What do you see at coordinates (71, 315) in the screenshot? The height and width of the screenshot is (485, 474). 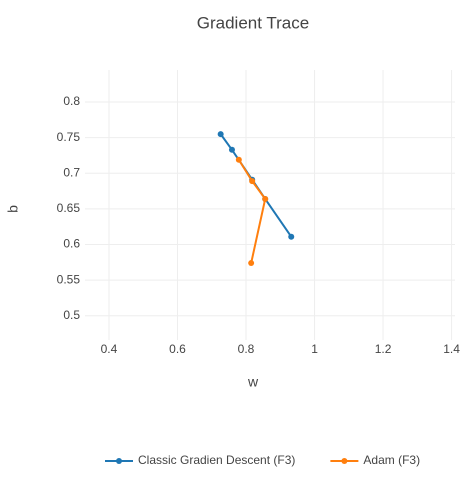 I see `y-tick-label: 0.5` at bounding box center [71, 315].